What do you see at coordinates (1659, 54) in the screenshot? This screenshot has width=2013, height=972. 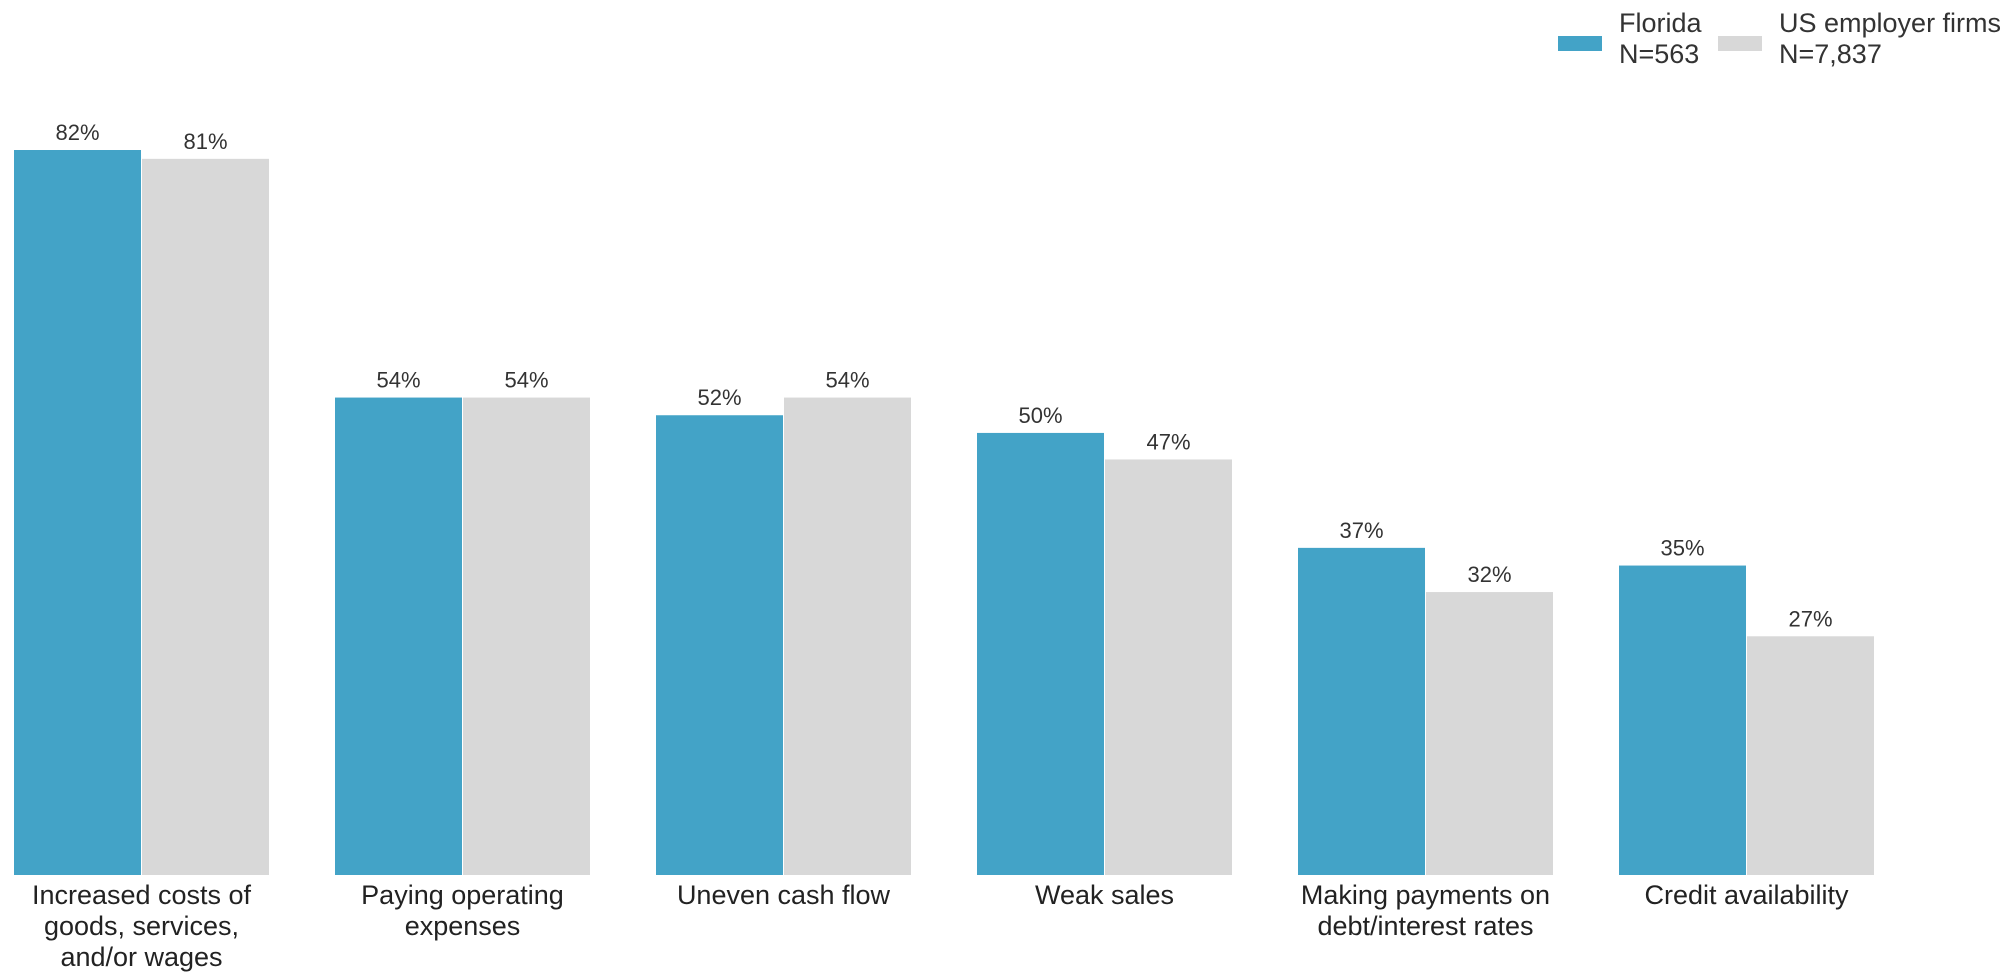 I see `legend-label: N=563` at bounding box center [1659, 54].